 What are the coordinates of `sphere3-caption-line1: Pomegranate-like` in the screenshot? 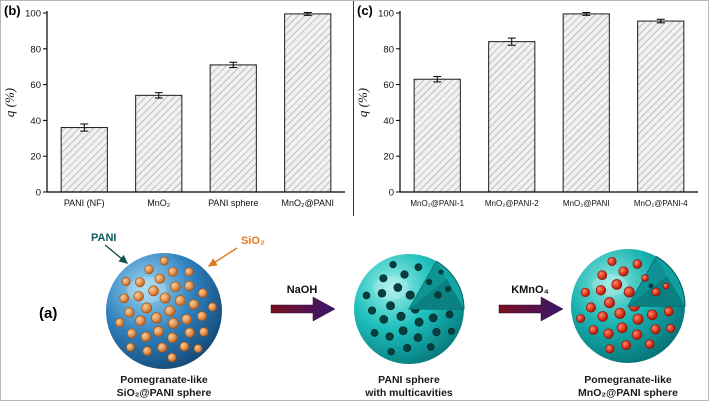 It's located at (628, 380).